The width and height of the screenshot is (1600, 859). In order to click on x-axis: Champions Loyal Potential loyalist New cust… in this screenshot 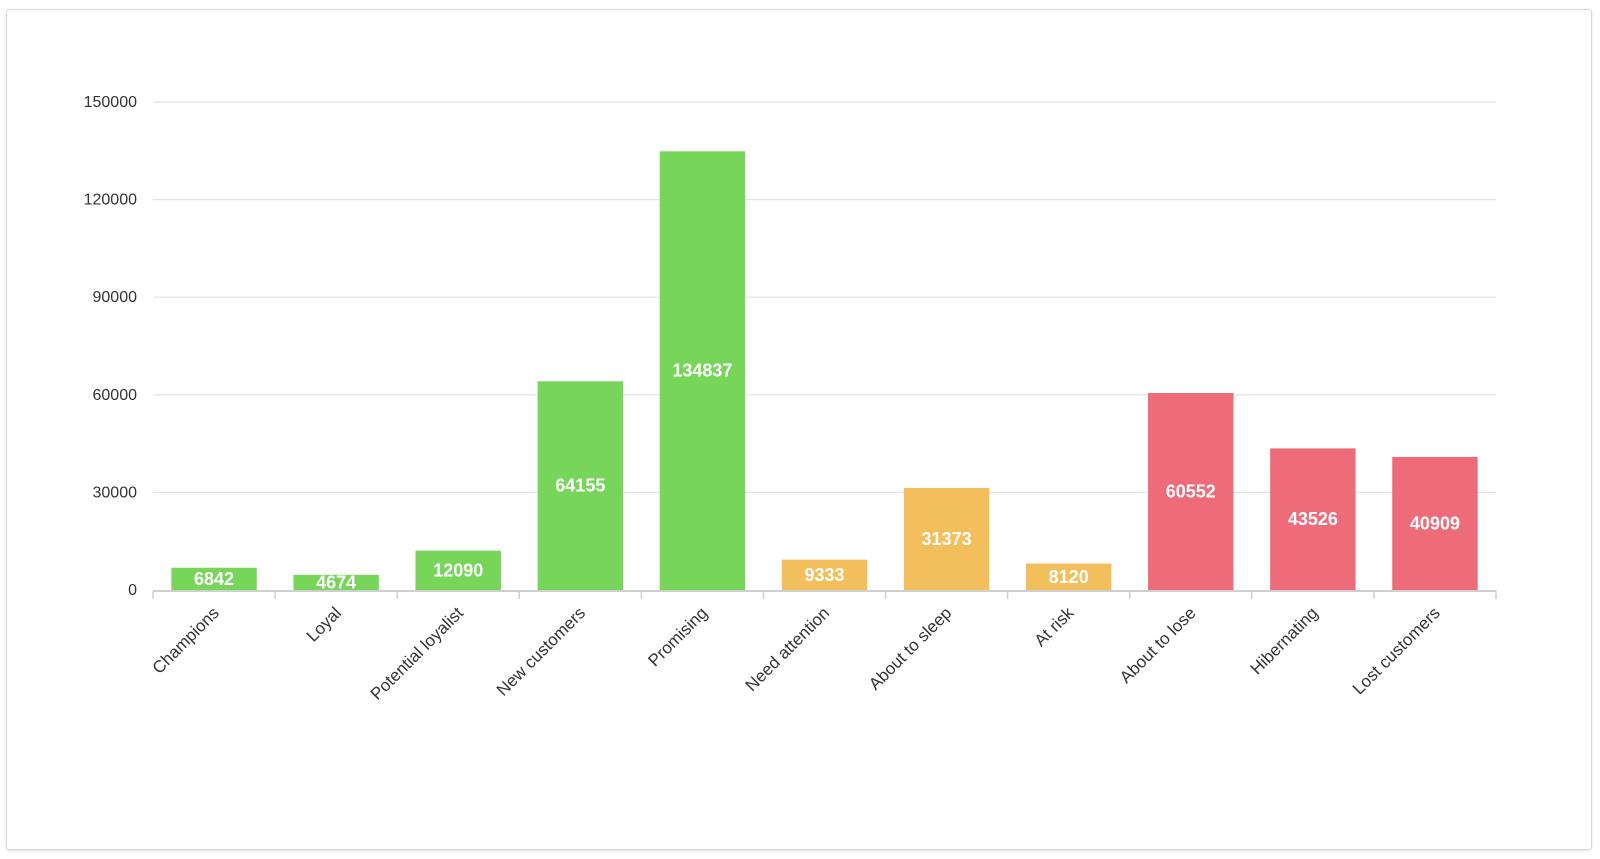, I will do `click(823, 647)`.